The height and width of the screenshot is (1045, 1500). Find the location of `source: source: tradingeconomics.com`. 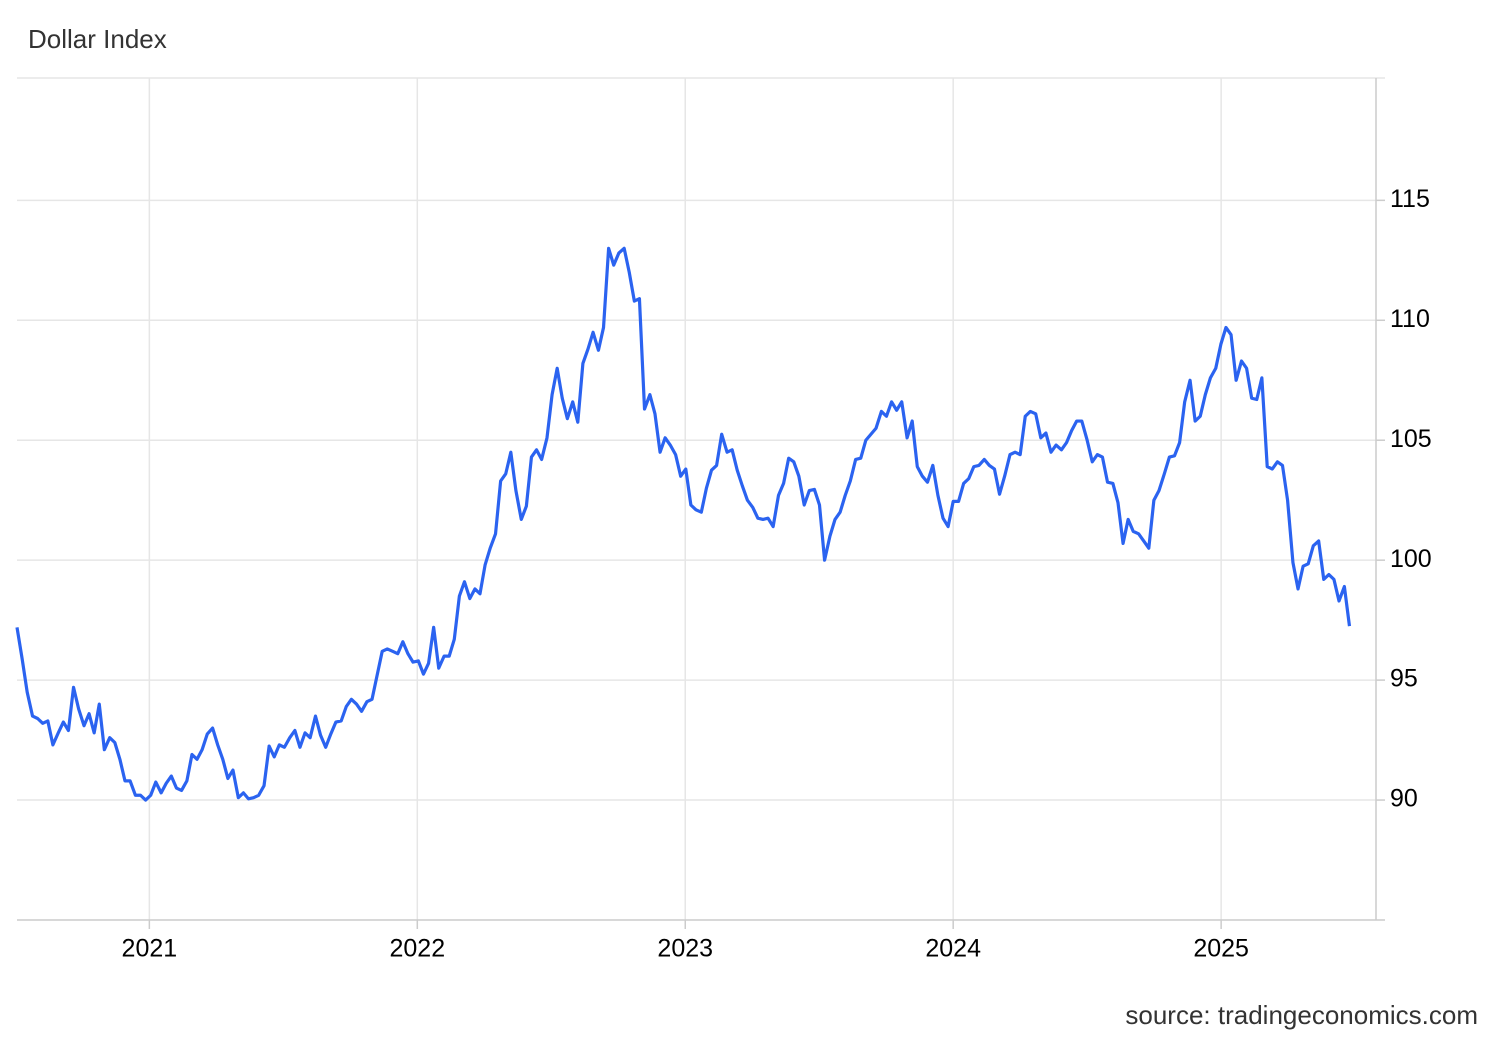

source: source: tradingeconomics.com is located at coordinates (1301, 1015).